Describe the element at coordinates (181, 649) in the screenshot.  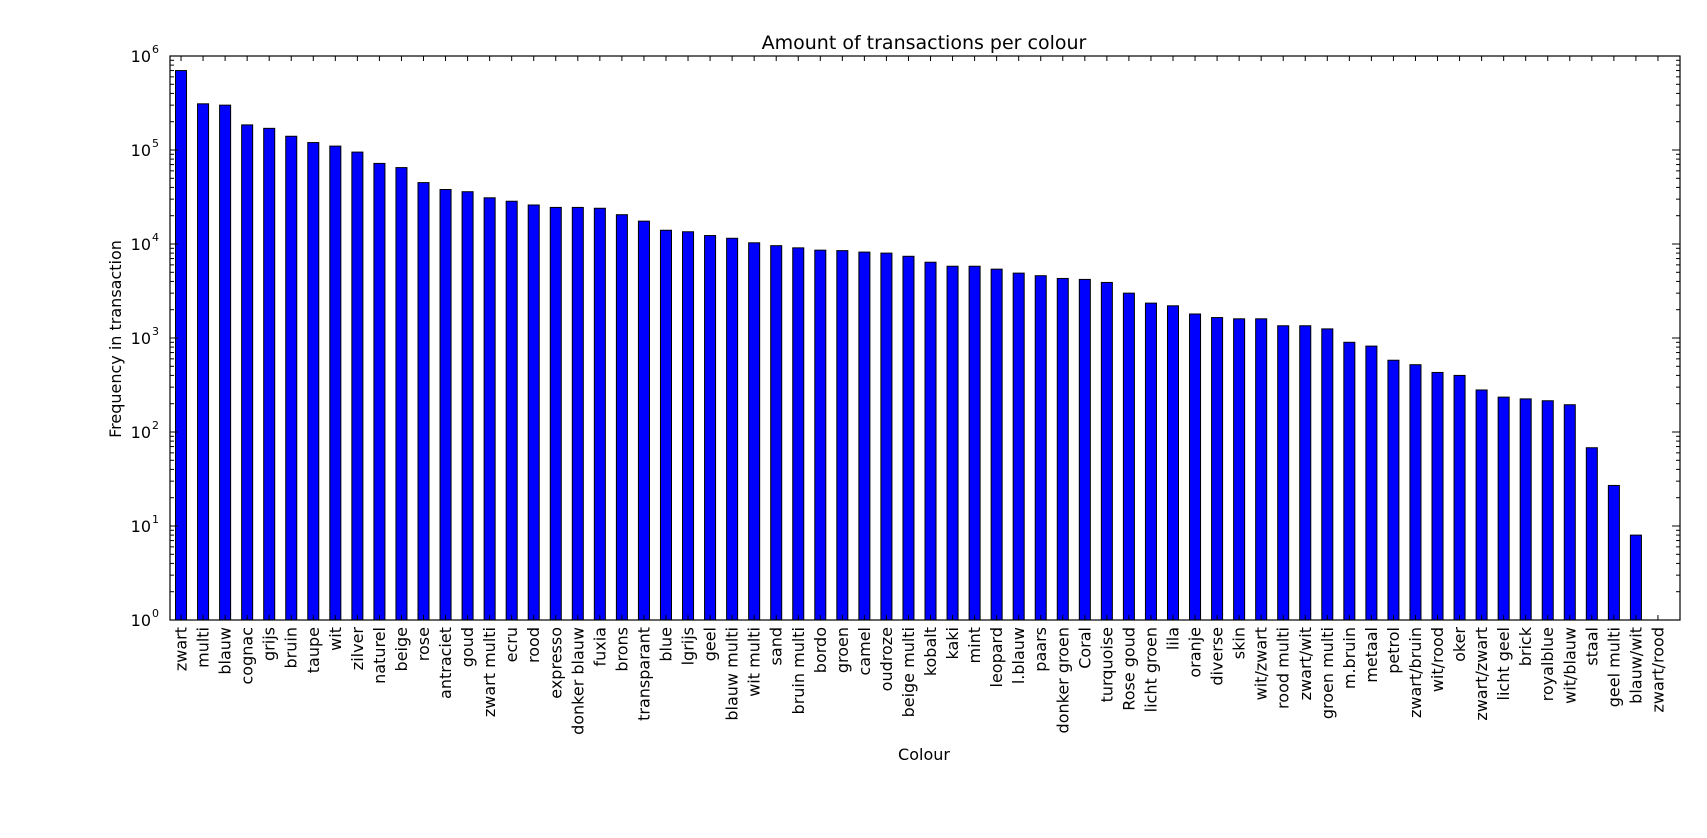
I see `x-tick-label: zwart` at that location.